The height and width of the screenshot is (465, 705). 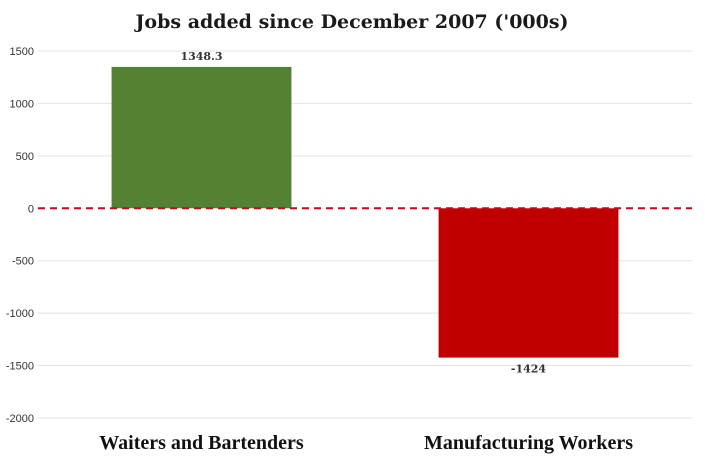 What do you see at coordinates (201, 443) in the screenshot?
I see `category-label: Waiters and Bartenders` at bounding box center [201, 443].